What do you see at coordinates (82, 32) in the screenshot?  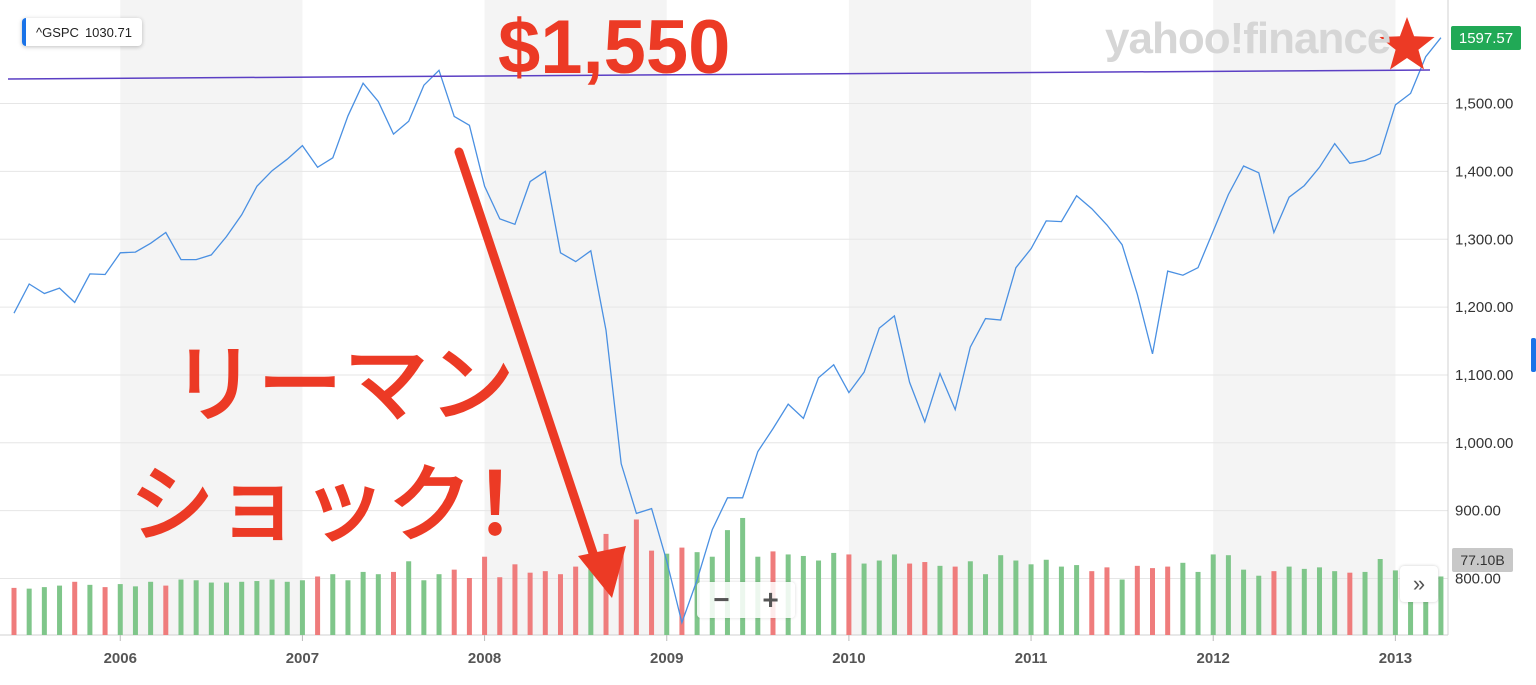 I see `ticker-label: ^GSPC 1030.71` at bounding box center [82, 32].